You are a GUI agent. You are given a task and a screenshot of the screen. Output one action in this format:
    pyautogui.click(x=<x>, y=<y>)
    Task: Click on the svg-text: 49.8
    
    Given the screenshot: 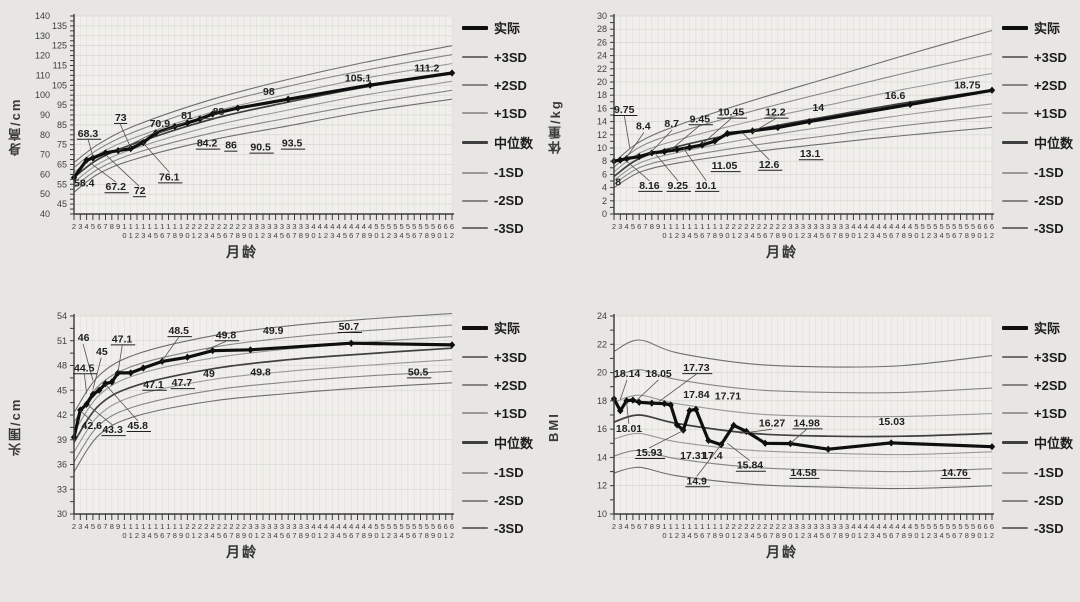 What is the action you would take?
    pyautogui.click(x=260, y=372)
    